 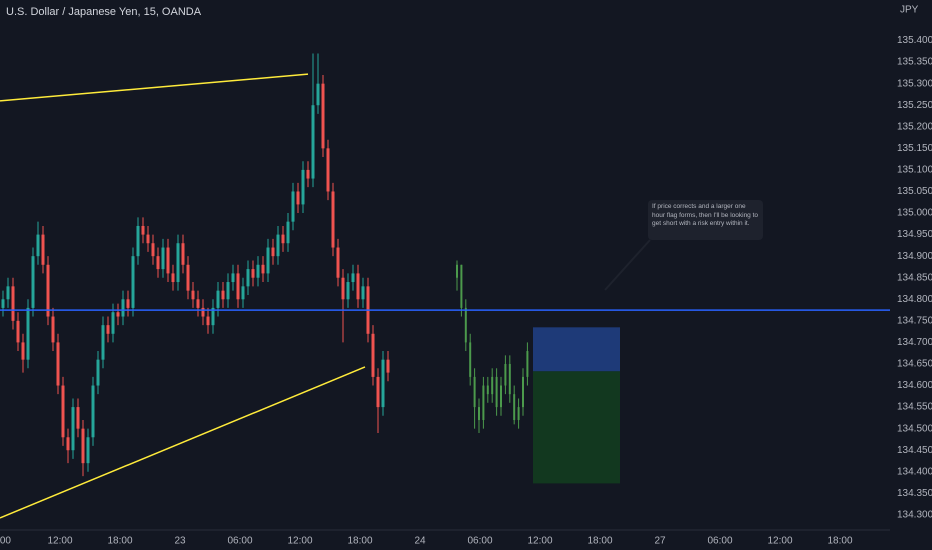 What do you see at coordinates (914, 213) in the screenshot?
I see `y-tick-label: 135.000` at bounding box center [914, 213].